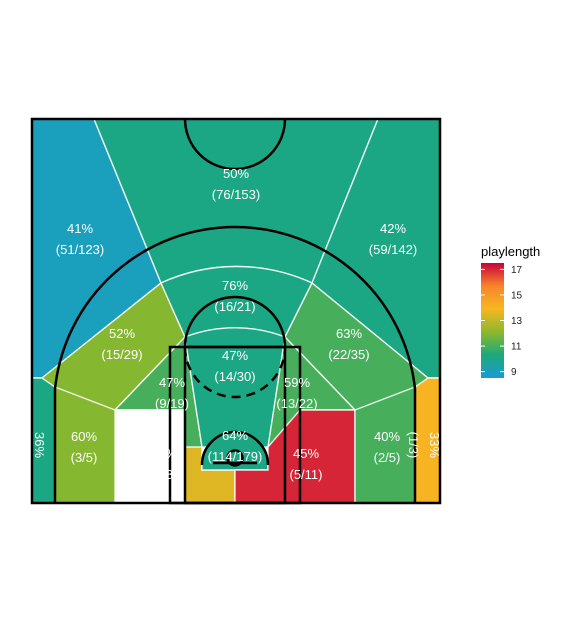  I want to click on zone-pct-short-left: 38%, so click(164, 453).